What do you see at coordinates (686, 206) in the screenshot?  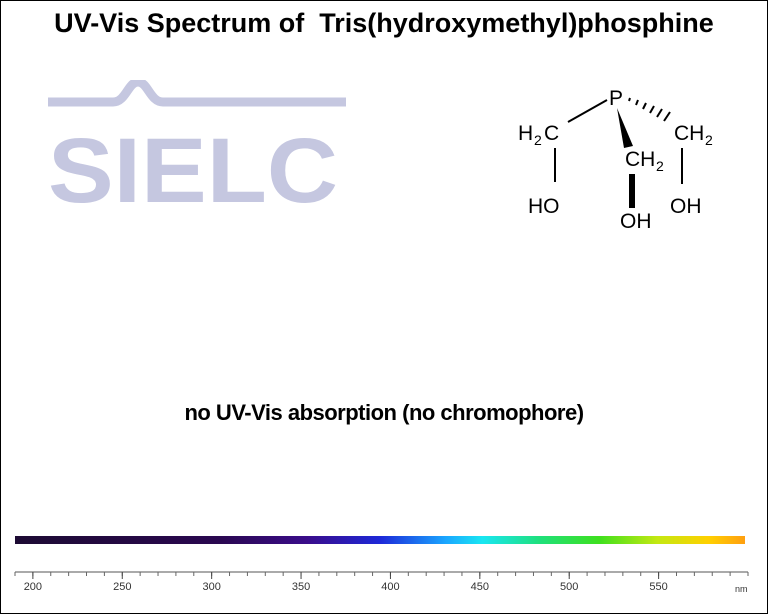 I see `right-oh: OH` at bounding box center [686, 206].